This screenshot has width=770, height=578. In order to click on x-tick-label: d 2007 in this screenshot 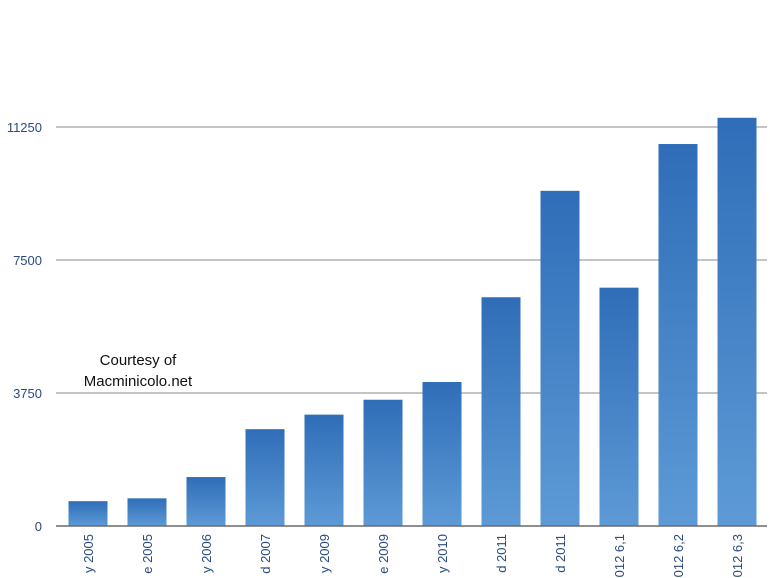, I will do `click(265, 554)`.